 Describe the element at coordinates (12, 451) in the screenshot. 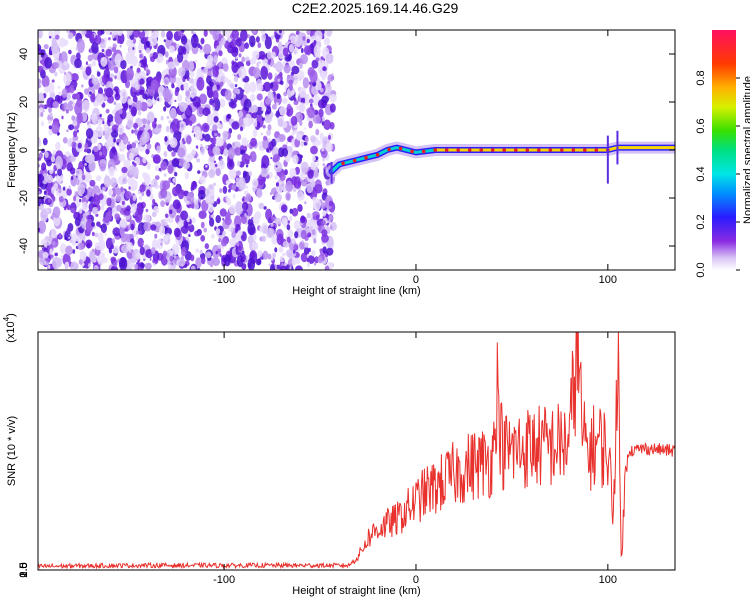

I see `snr-y-axis-label: SNR (10 * v/v)` at that location.